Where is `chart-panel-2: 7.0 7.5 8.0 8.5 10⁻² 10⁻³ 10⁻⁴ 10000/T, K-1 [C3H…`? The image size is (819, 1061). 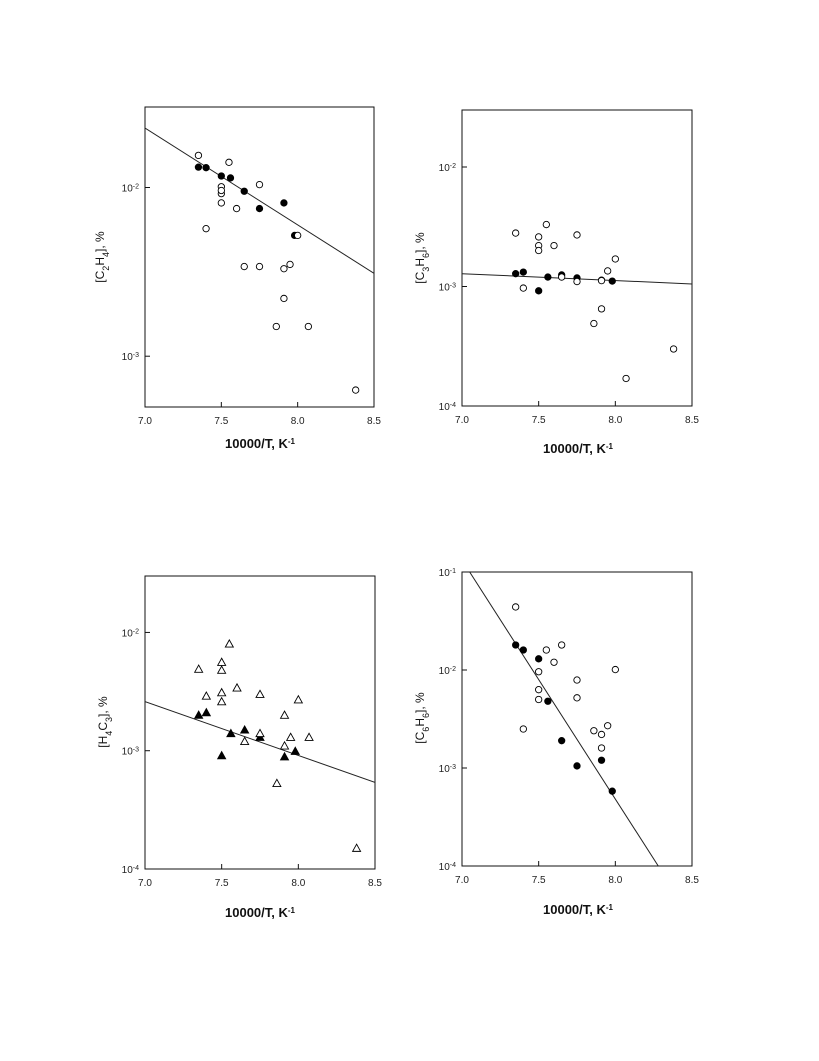 chart-panel-2: 7.0 7.5 8.0 8.5 10⁻² 10⁻³ 10⁻⁴ 10000/T, K-1 [C3H… is located at coordinates (556, 282).